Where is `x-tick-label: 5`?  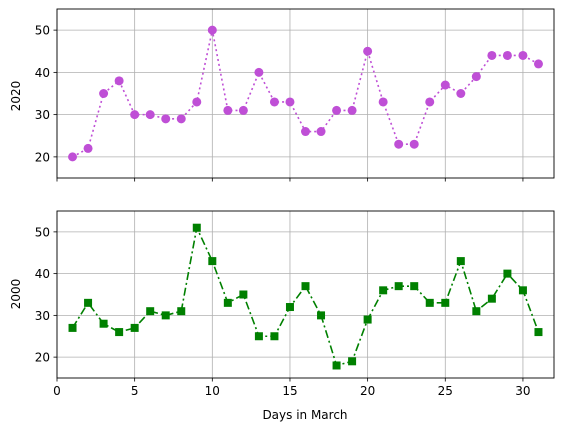
x-tick-label: 5 is located at coordinates (135, 391).